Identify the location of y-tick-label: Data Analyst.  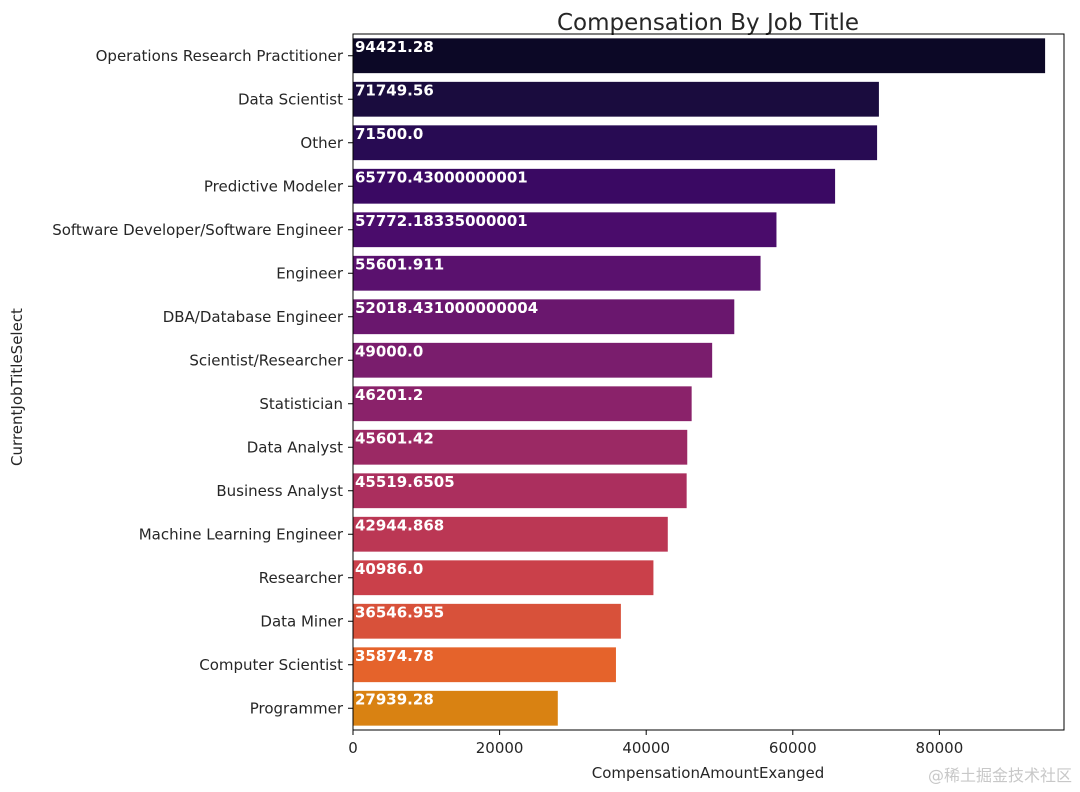
(295, 447).